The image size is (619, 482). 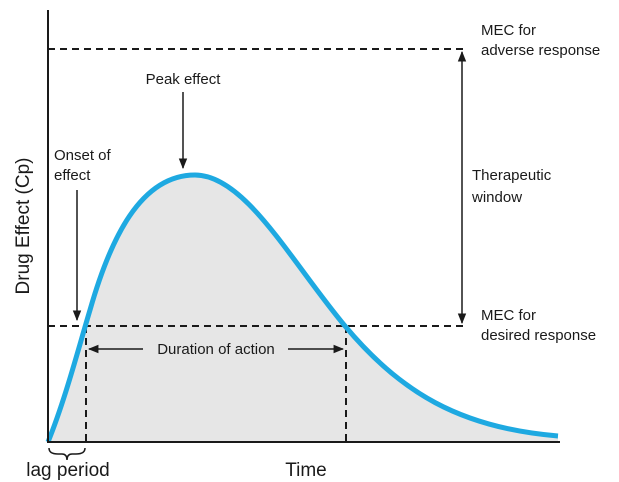 What do you see at coordinates (67, 454) in the screenshot?
I see `lag-brace` at bounding box center [67, 454].